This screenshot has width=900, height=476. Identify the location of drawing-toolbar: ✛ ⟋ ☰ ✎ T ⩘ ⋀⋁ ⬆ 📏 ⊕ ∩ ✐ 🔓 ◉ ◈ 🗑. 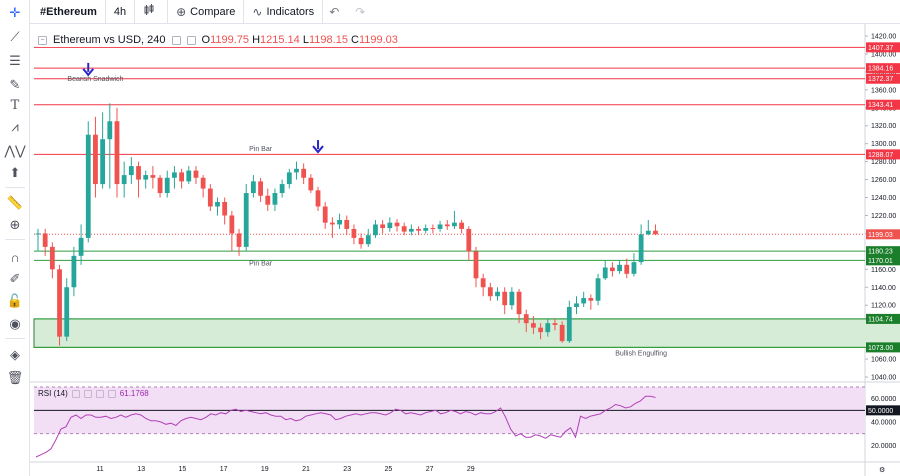
(15, 238).